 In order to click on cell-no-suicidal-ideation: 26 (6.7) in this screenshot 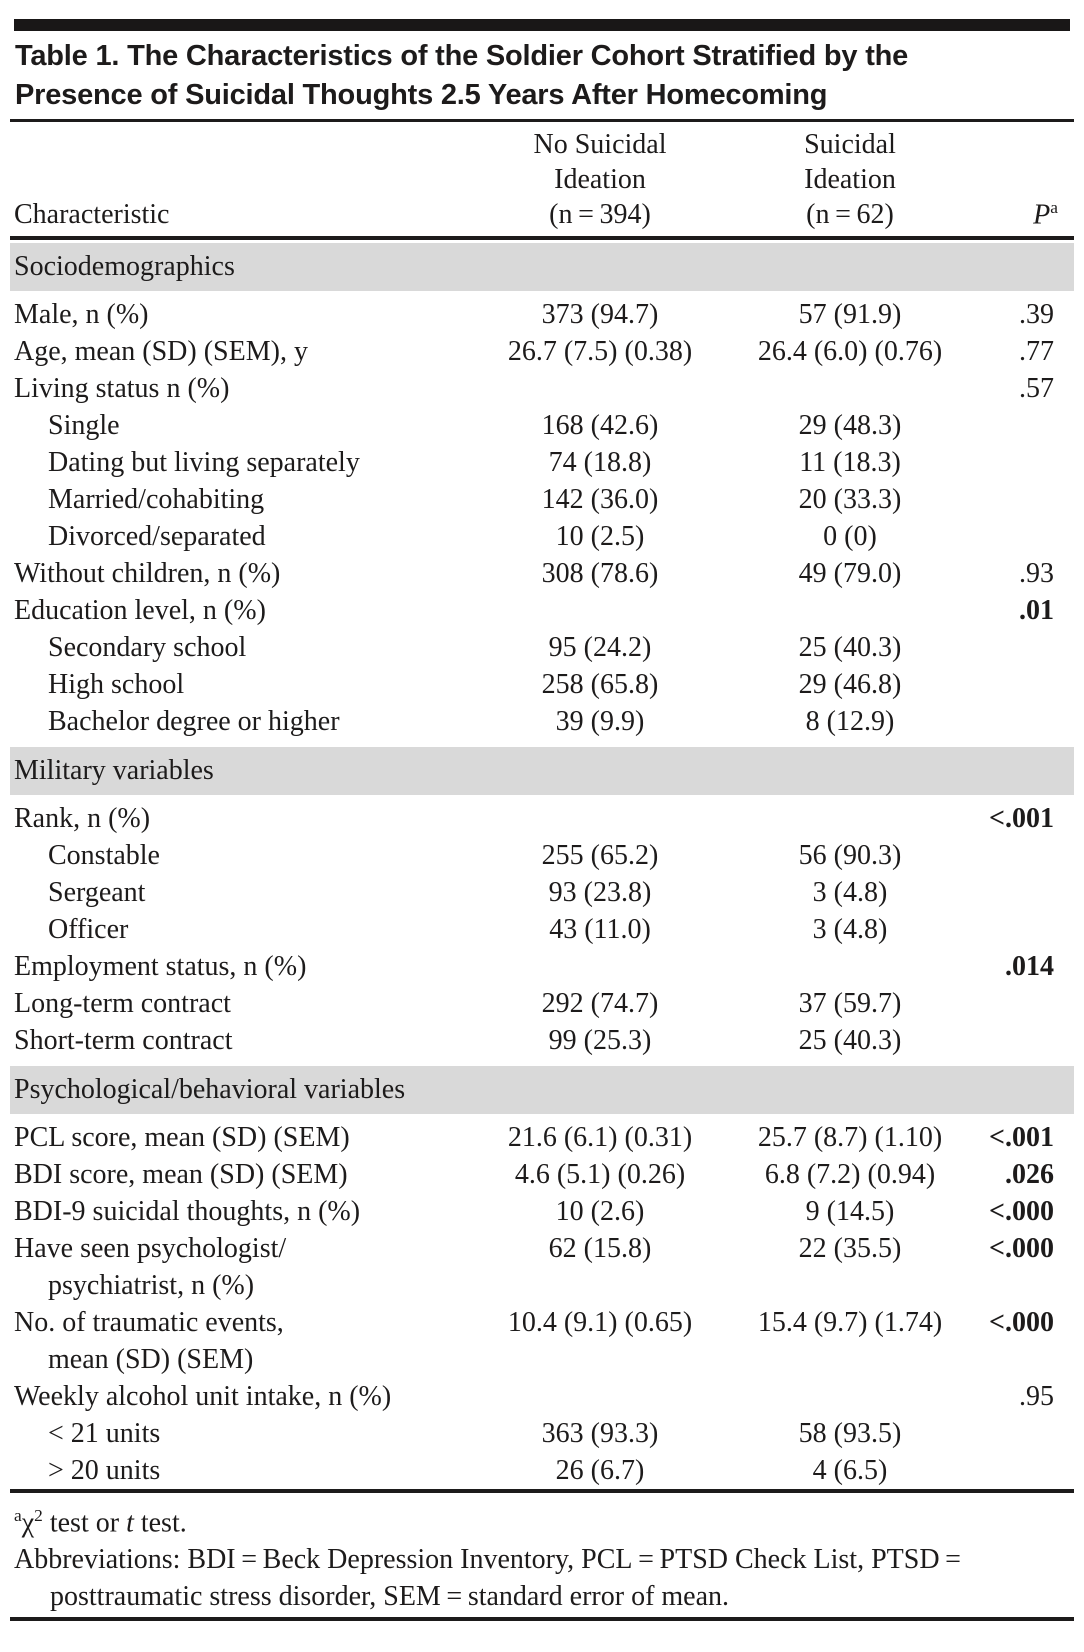, I will do `click(600, 1470)`.